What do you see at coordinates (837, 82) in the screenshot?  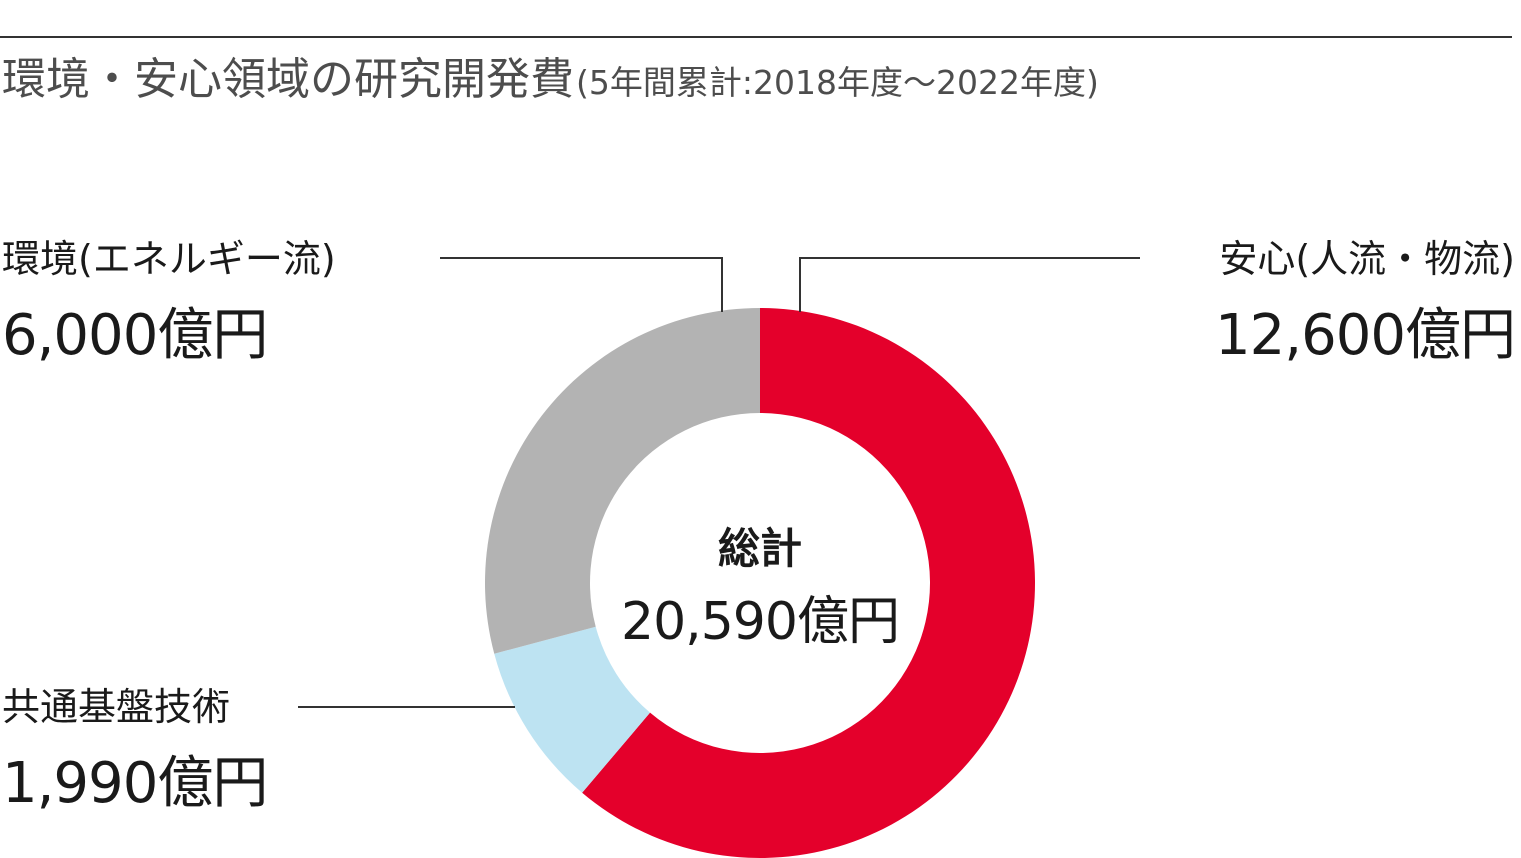 I see `chart-subtitle: (5年間累計:2018年度〜2022年度)` at bounding box center [837, 82].